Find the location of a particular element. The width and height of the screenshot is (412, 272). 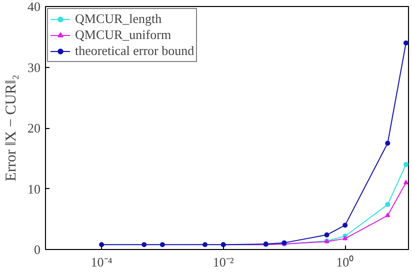

x-tick-label: 10⁻⁴ is located at coordinates (101, 262).